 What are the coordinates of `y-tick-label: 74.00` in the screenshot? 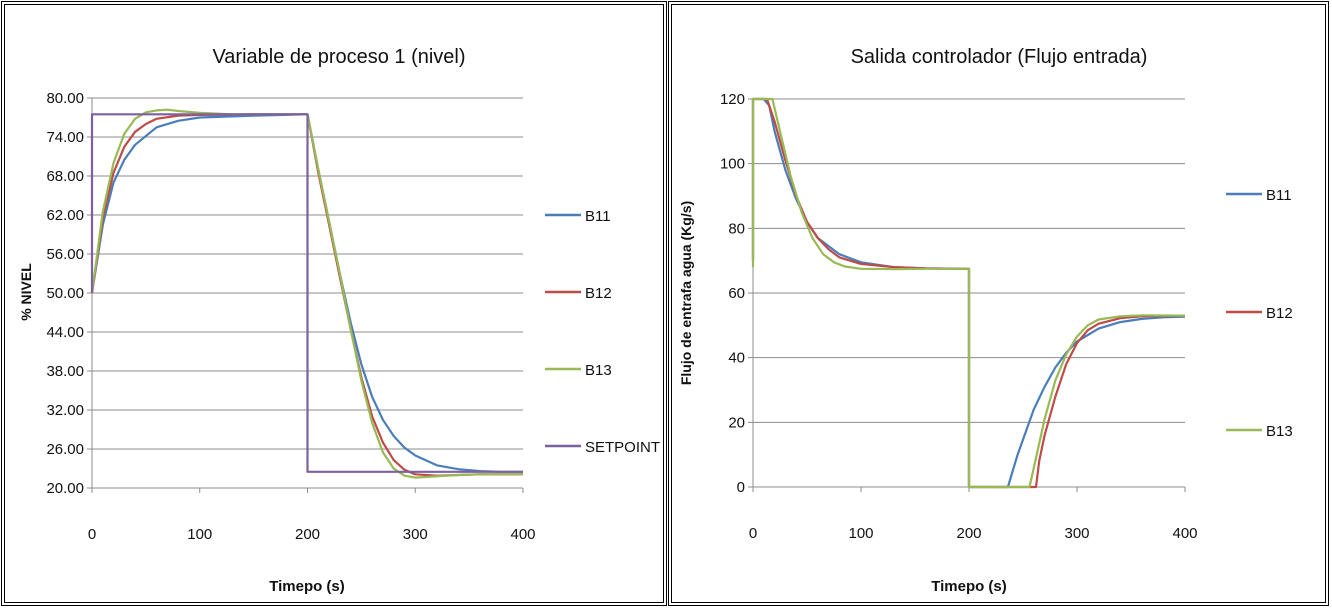 It's located at (65, 137).